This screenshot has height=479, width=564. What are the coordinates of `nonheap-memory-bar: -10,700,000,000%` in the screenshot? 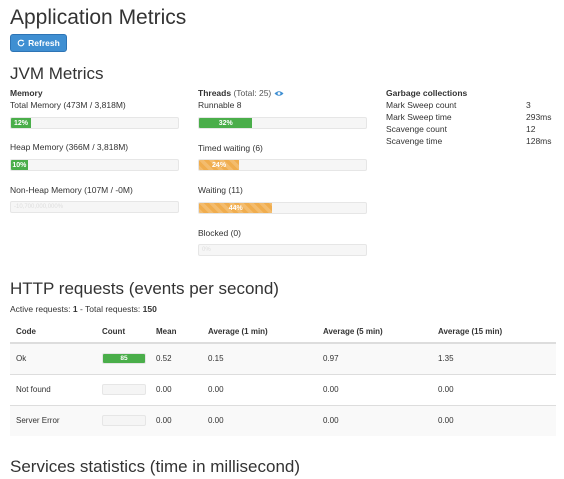 It's located at (94, 207).